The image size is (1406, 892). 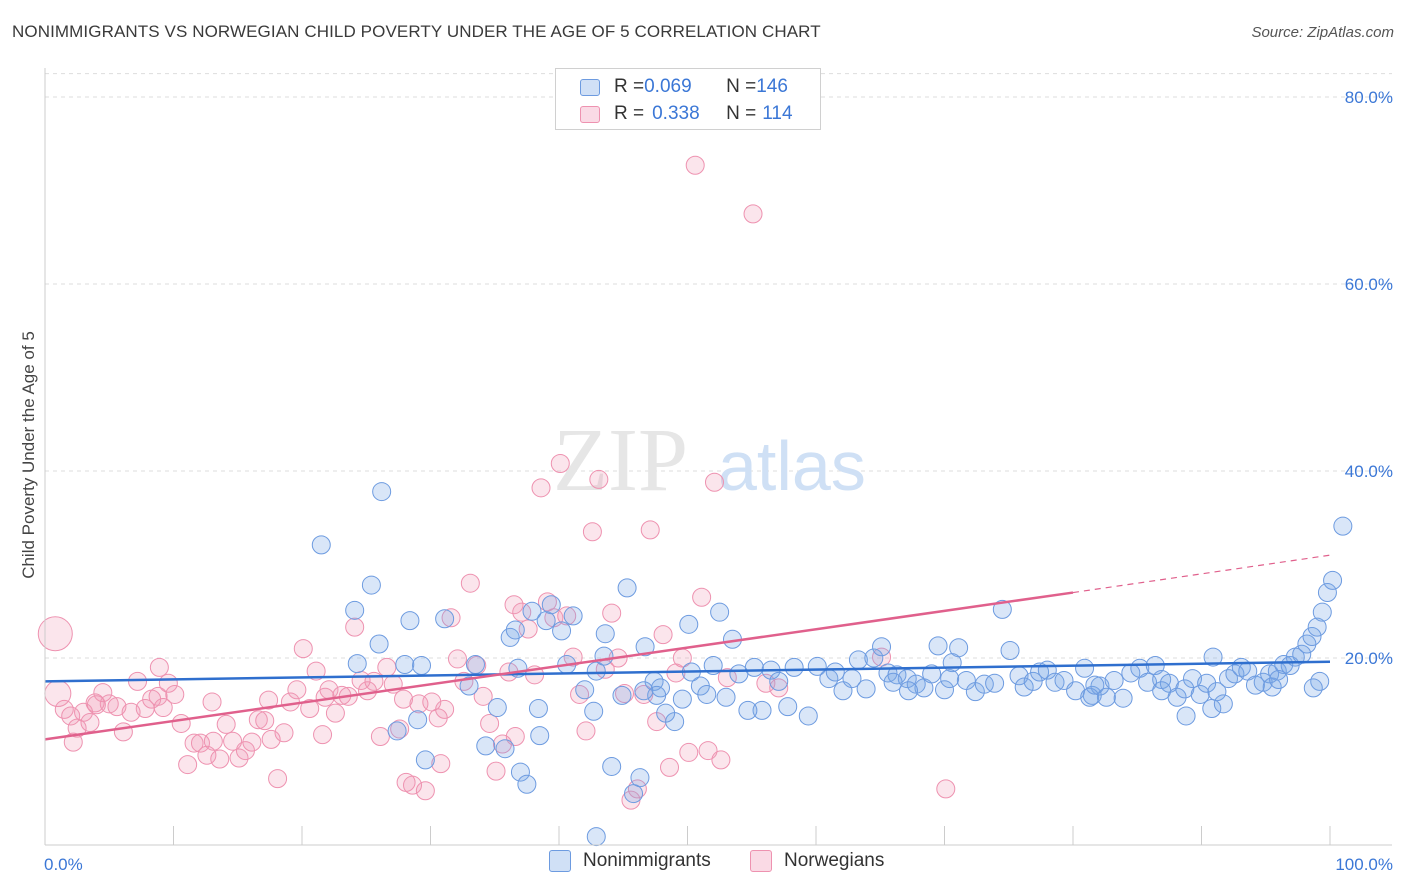 I want to click on legend-row-nonimmigrants: R = 0.069 N = 146, so click(x=684, y=87).